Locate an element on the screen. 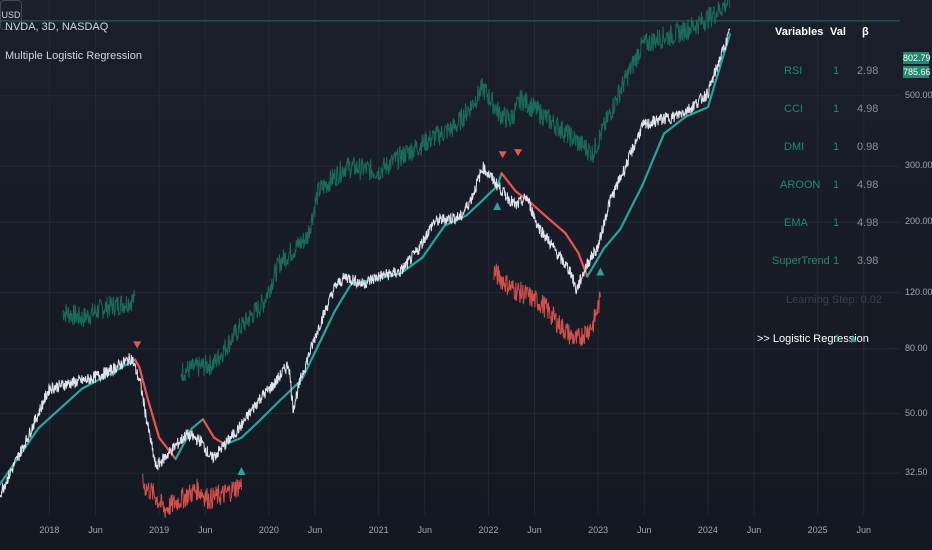 This screenshot has height=550, width=932. last-price-label: 785.66 is located at coordinates (917, 72).